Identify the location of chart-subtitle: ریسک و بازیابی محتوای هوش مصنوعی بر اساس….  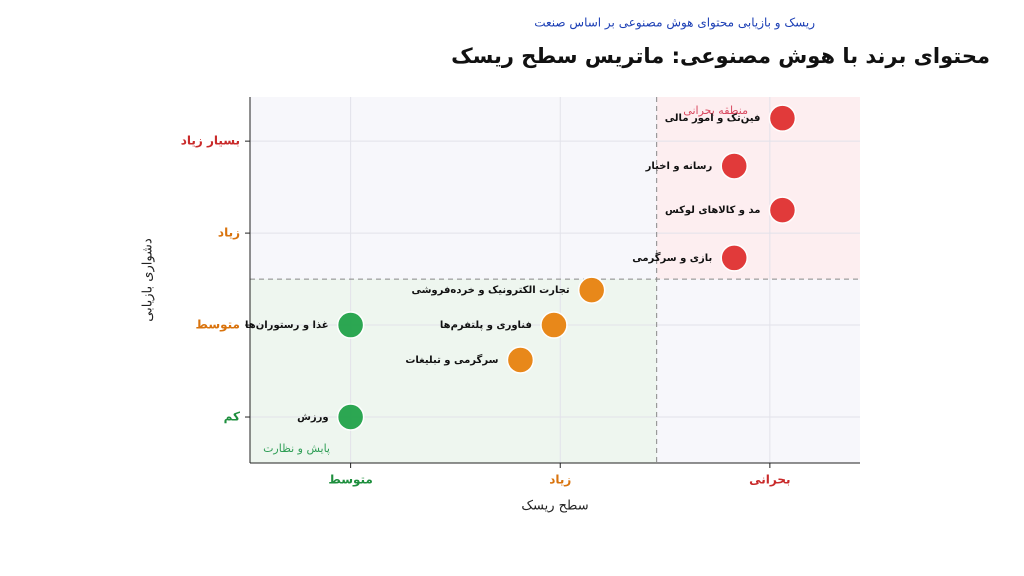
(674, 23).